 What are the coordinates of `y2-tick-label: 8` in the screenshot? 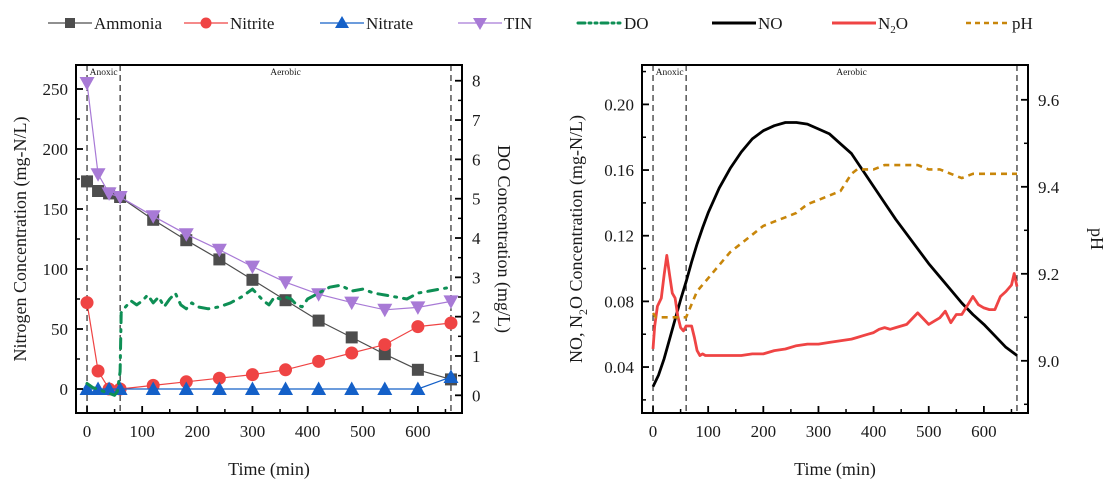 It's located at (476, 81).